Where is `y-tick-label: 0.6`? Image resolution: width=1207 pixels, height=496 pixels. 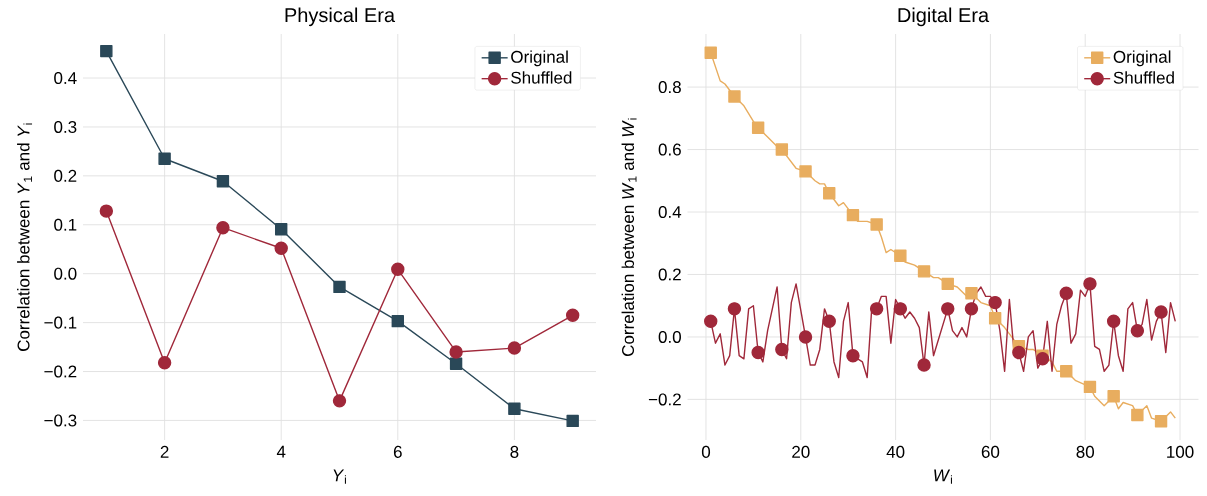
y-tick-label: 0.6 is located at coordinates (669, 149).